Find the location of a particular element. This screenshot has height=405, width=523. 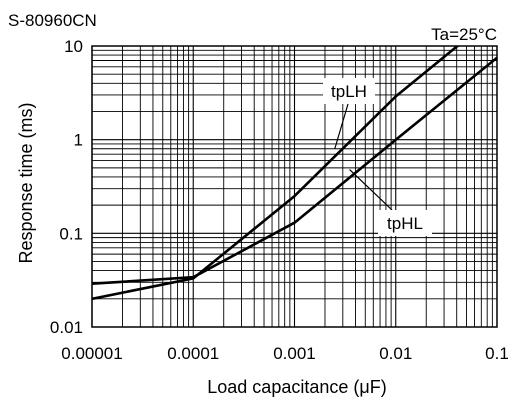

x-tick-label: 0.0001 is located at coordinates (193, 353).